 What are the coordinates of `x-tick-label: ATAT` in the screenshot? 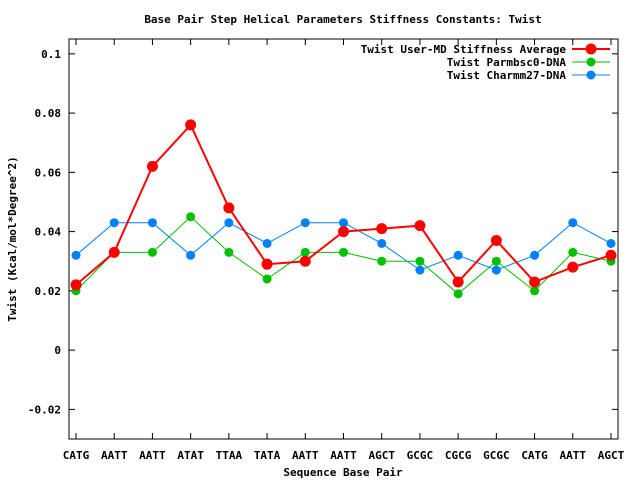 It's located at (190, 455).